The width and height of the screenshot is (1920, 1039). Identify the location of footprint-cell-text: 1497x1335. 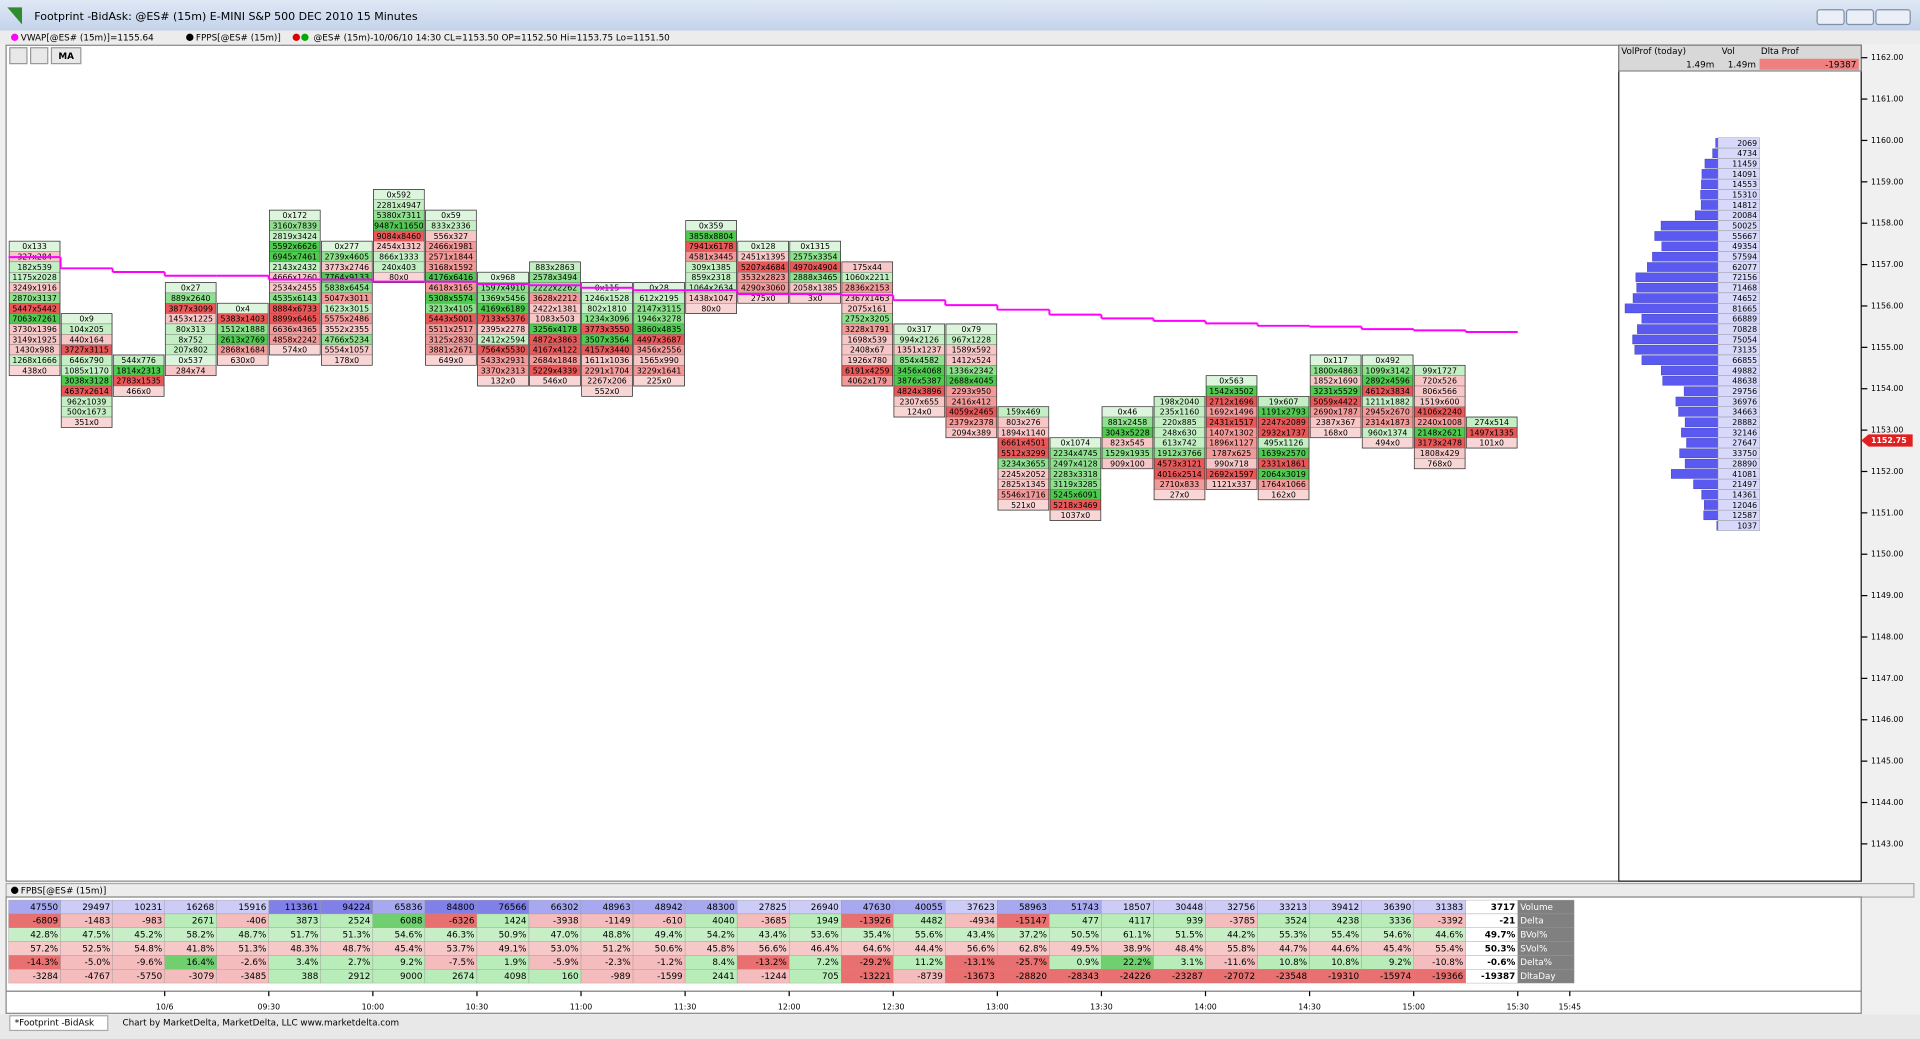
(1491, 432).